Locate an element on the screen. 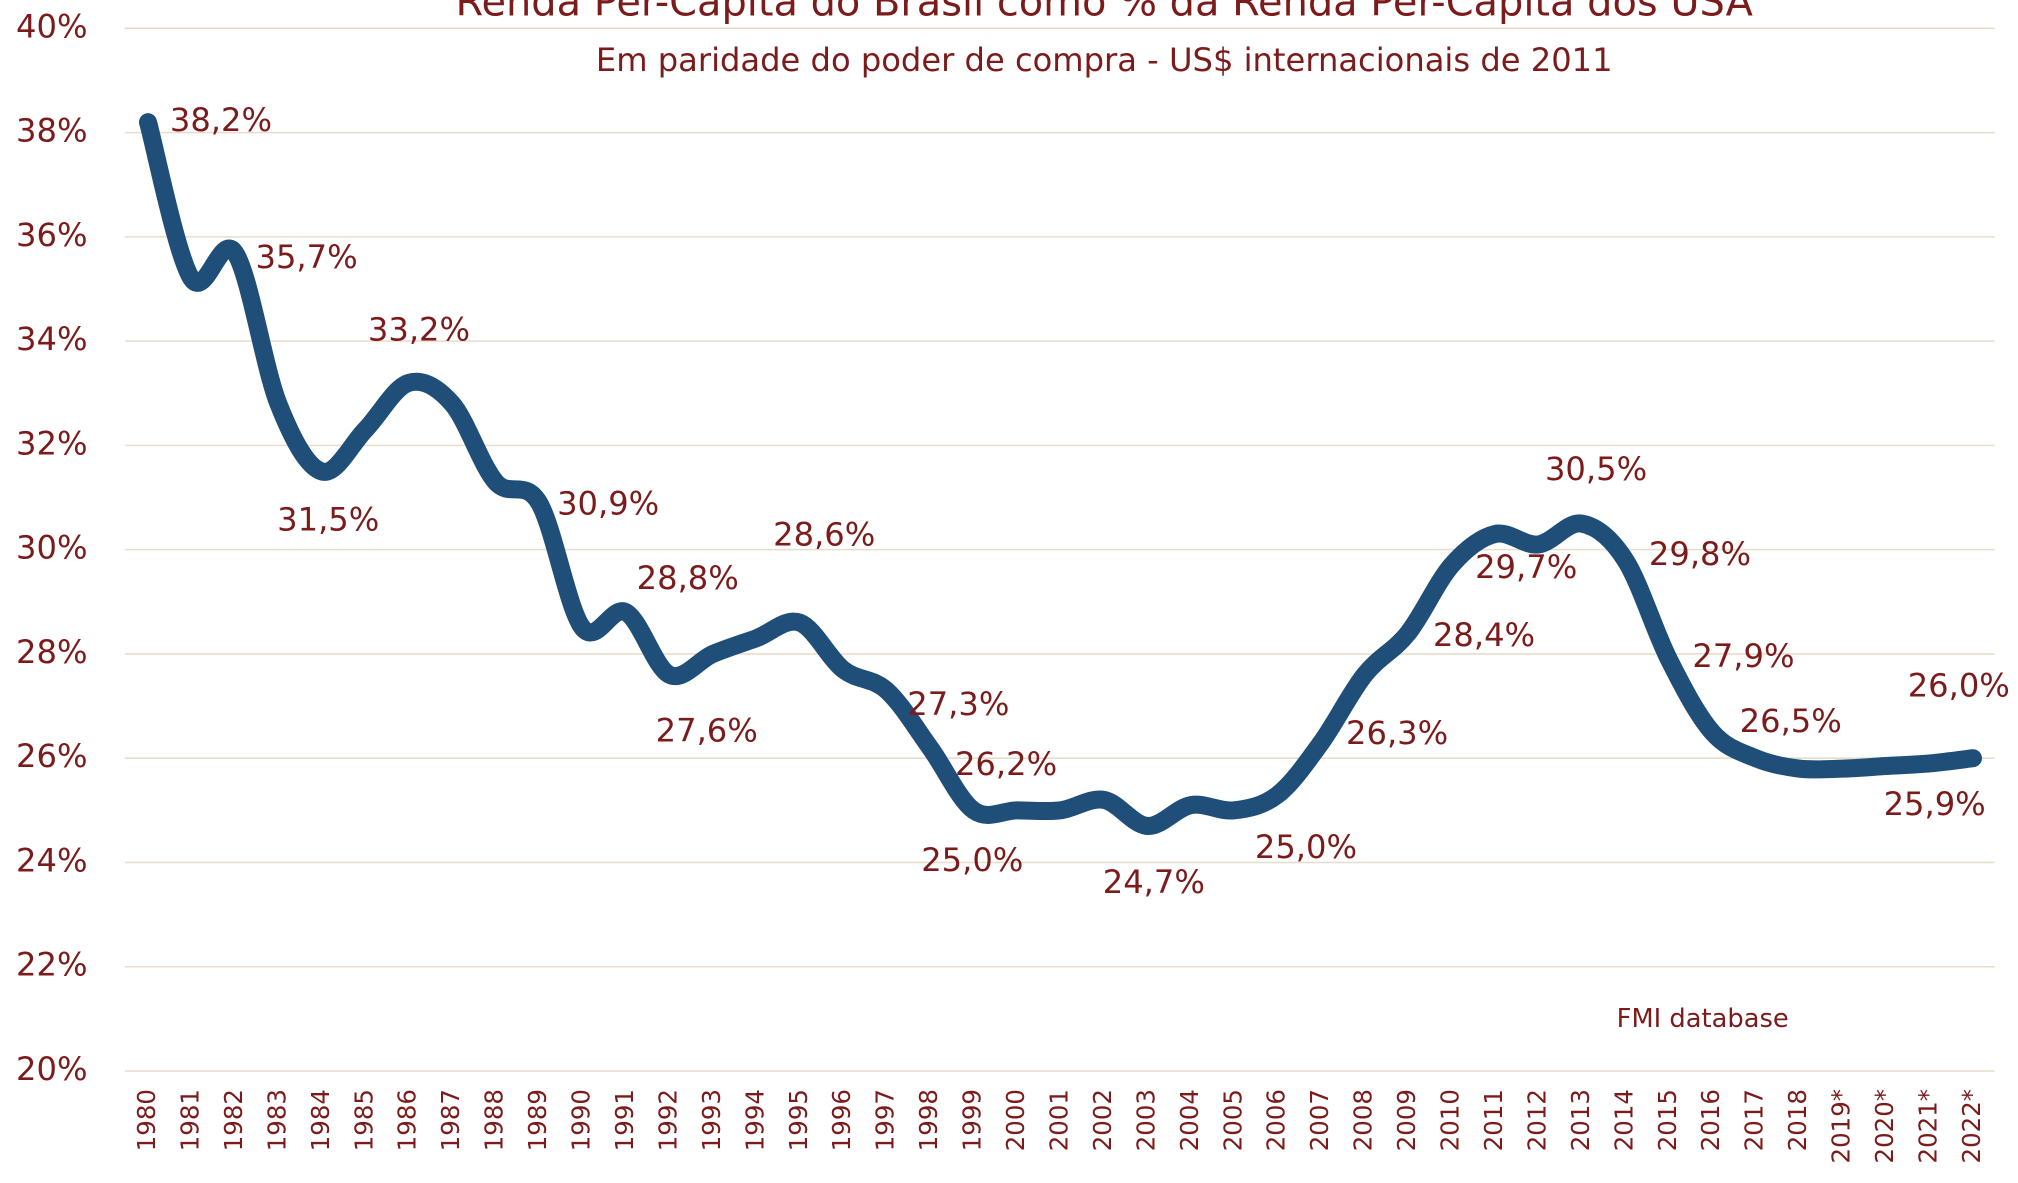  data-label: 29,8% is located at coordinates (1700, 554).